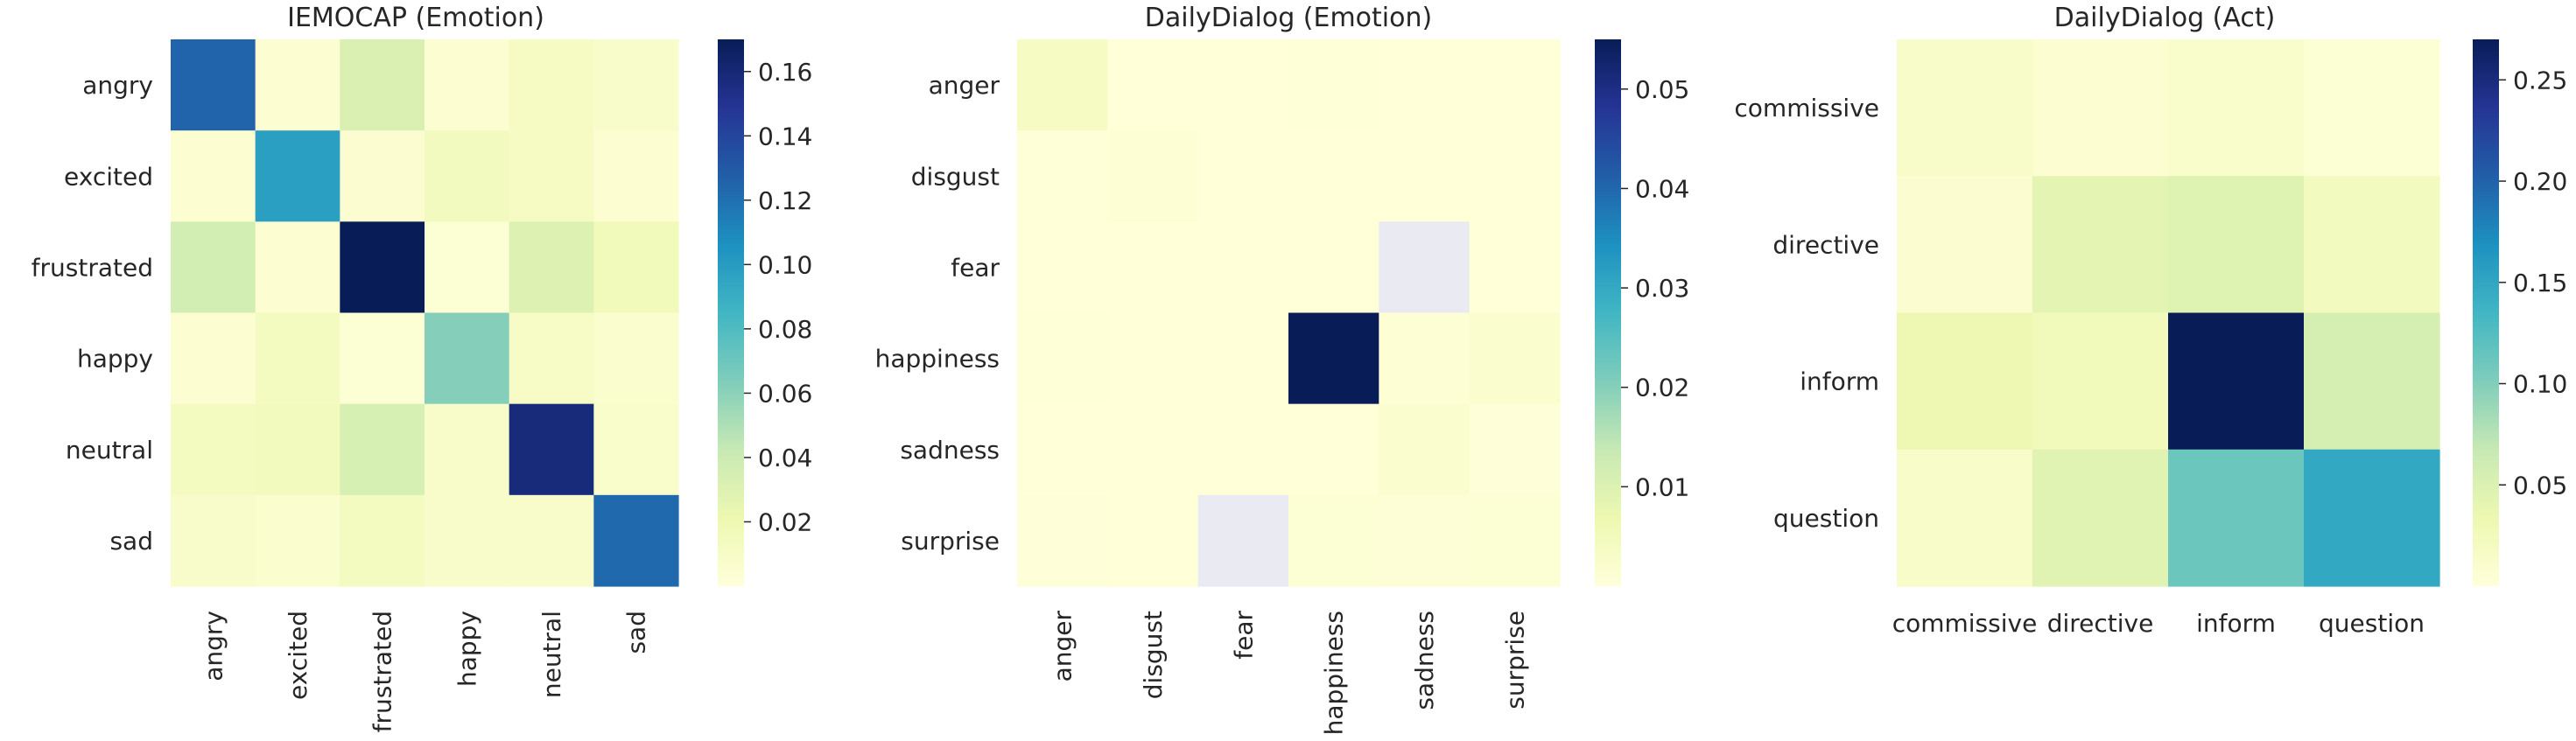 The image size is (2576, 741). Describe the element at coordinates (785, 136) in the screenshot. I see `colorbar-tick-label: 0.14` at that location.